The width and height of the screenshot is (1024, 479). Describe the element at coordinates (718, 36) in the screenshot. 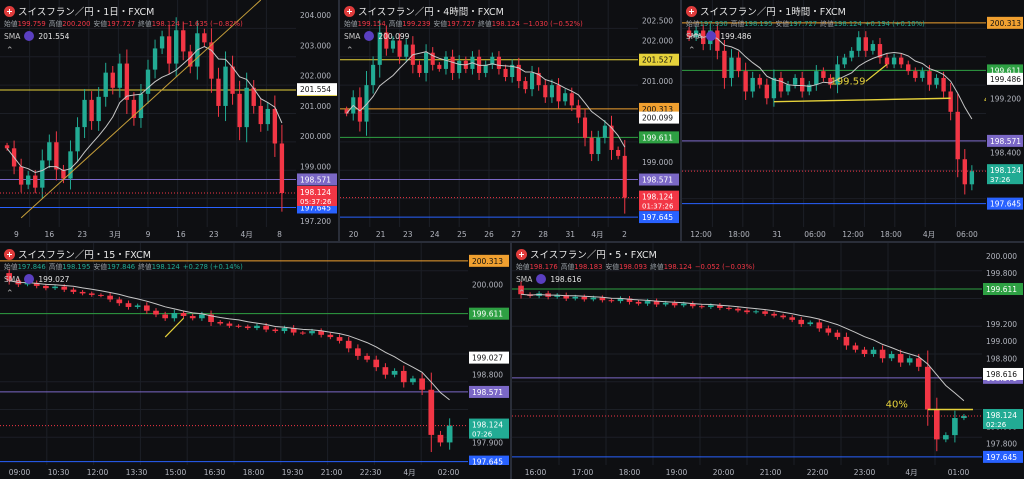

I see `sma-legend: SMA 199.486` at that location.